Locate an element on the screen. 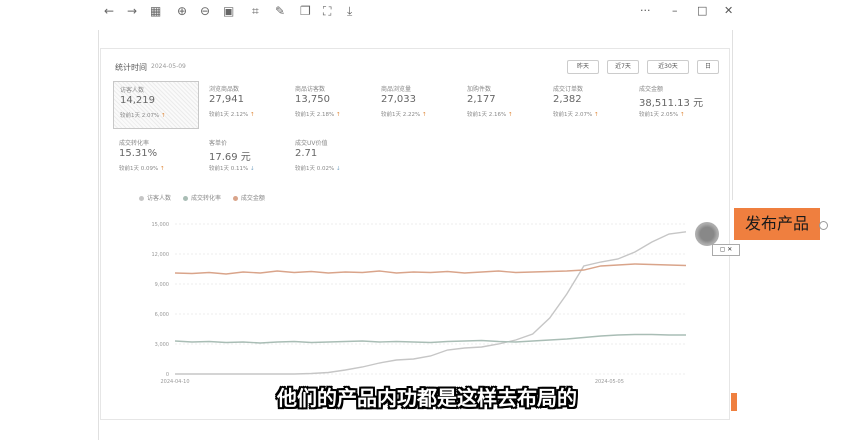  metric-compare: 较前1天 2.16% ↑ is located at coordinates (490, 115).